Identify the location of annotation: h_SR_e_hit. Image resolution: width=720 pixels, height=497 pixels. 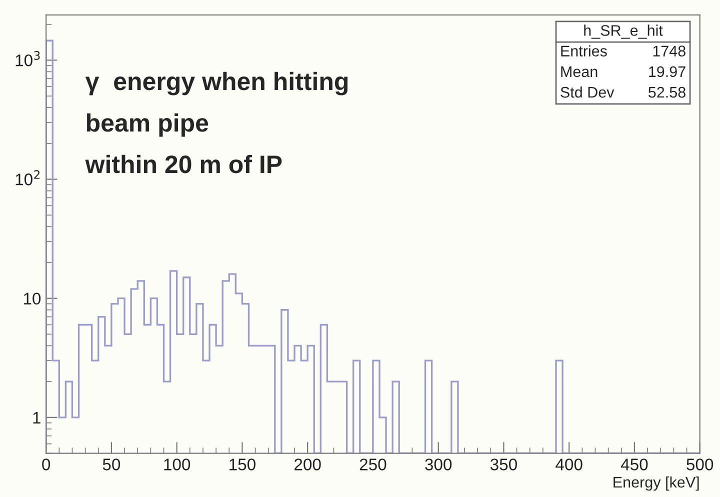
(623, 31).